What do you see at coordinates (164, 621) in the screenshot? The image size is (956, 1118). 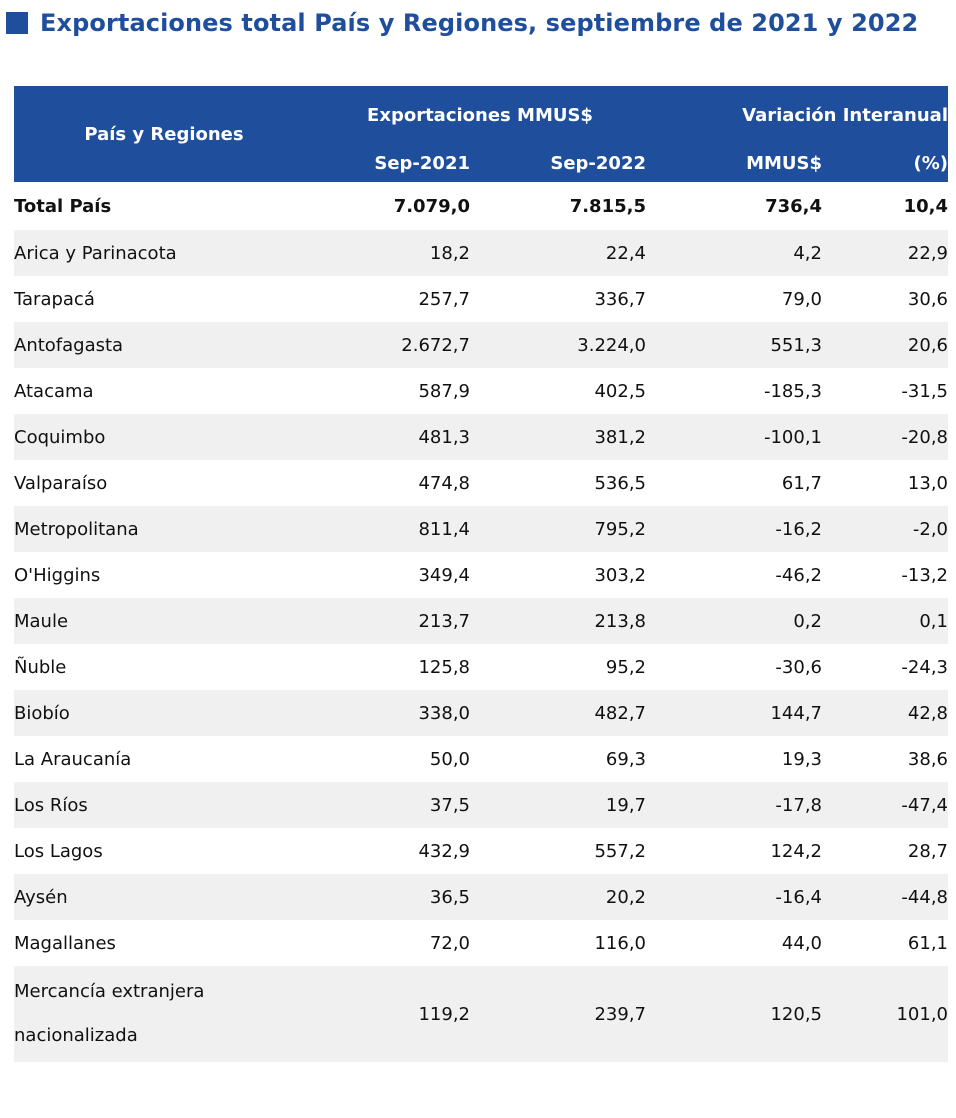 I see `cell-region: Maule` at bounding box center [164, 621].